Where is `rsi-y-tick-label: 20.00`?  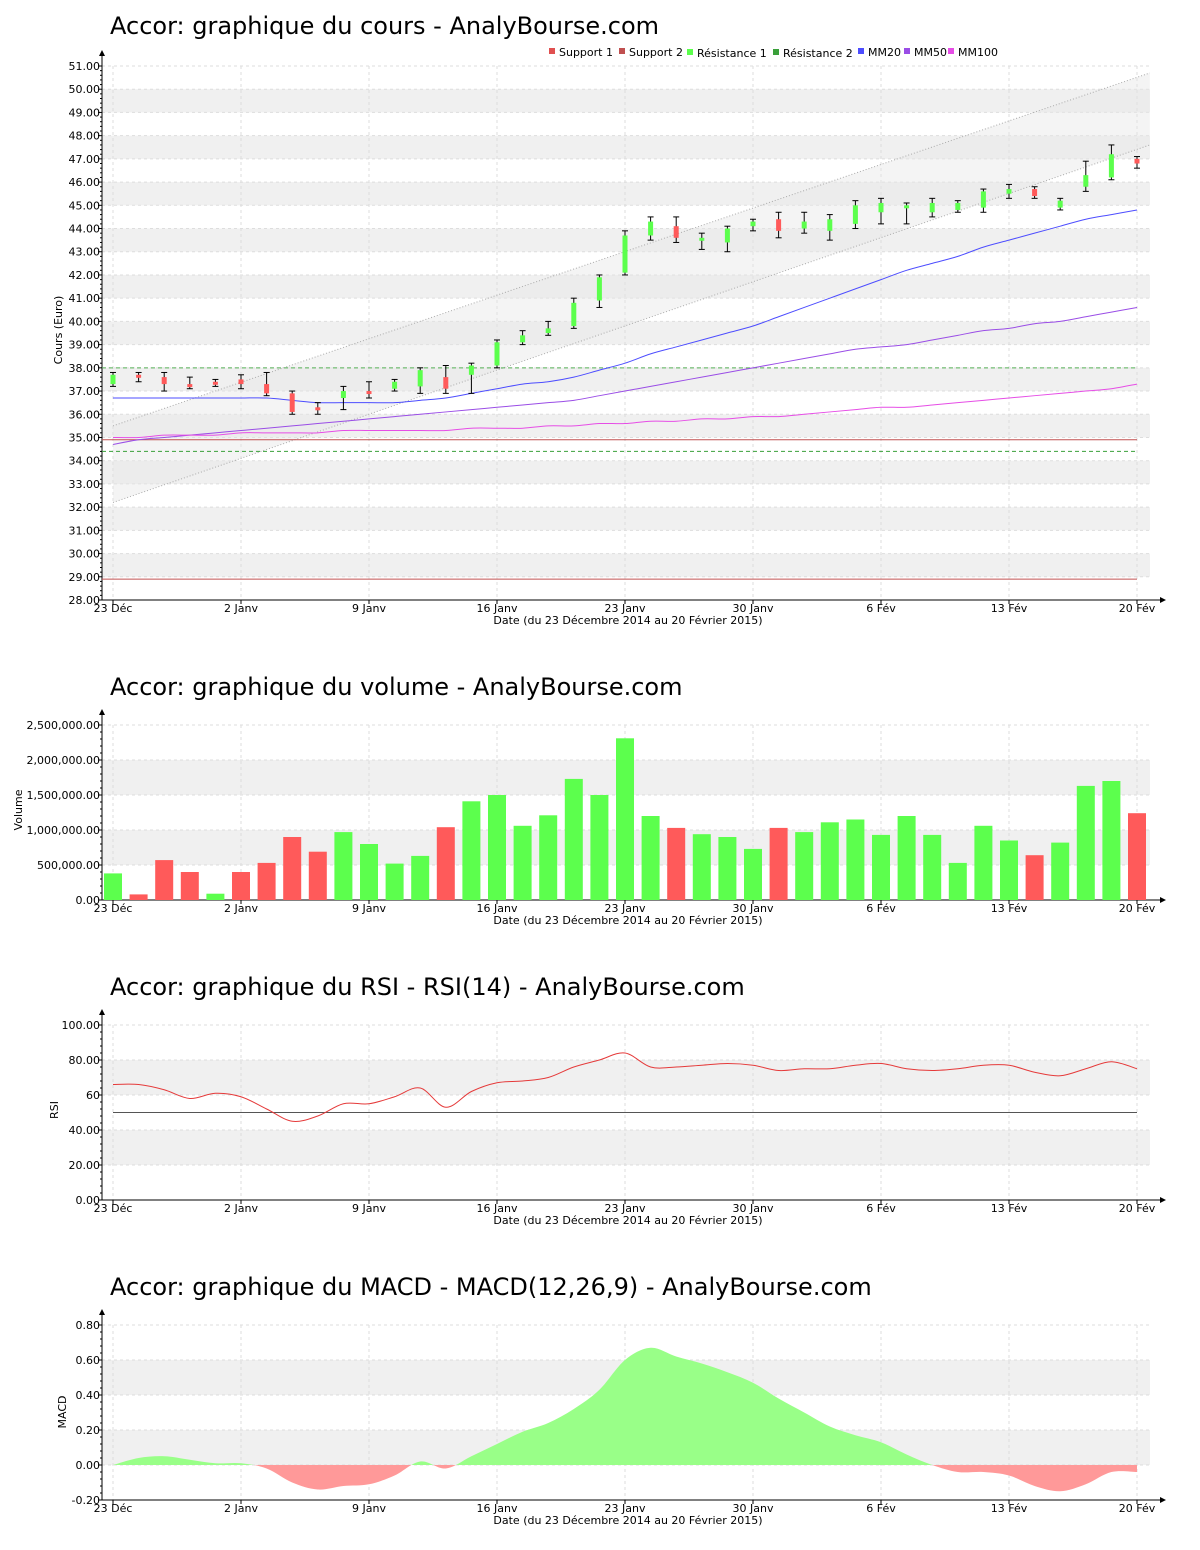
rsi-y-tick-label: 20.00 is located at coordinates (85, 1165).